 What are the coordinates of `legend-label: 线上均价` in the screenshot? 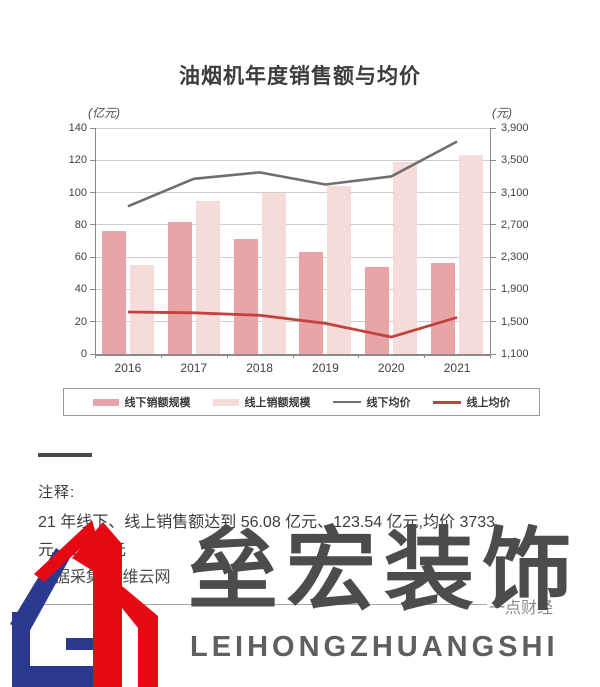 It's located at (488, 403).